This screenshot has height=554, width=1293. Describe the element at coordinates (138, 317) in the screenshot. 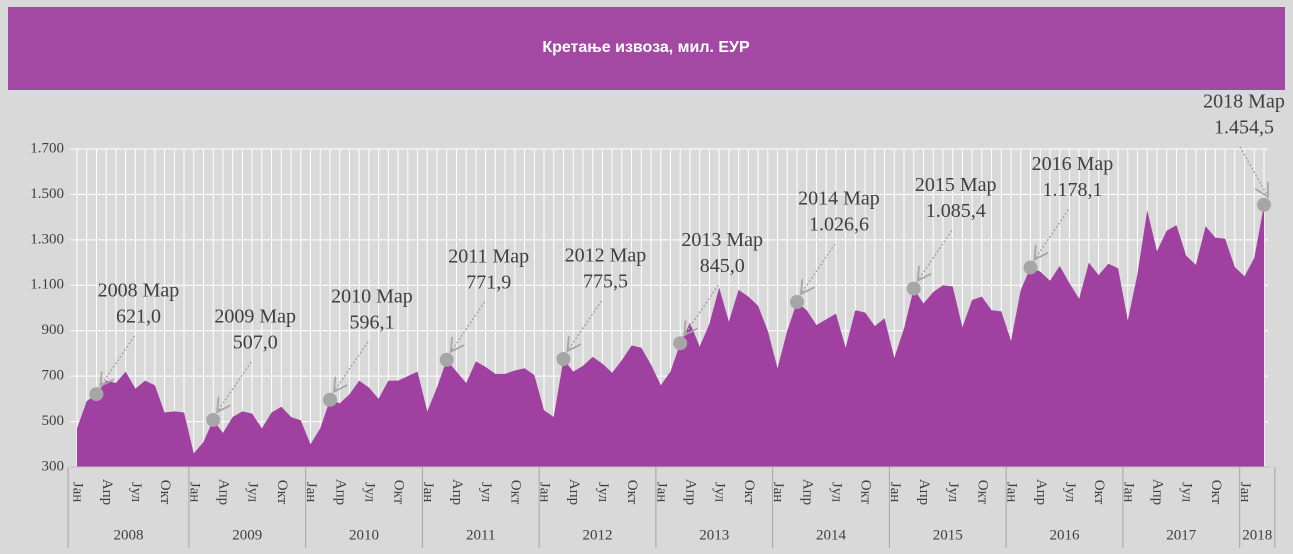

I see `annotation-value: 621,0` at that location.